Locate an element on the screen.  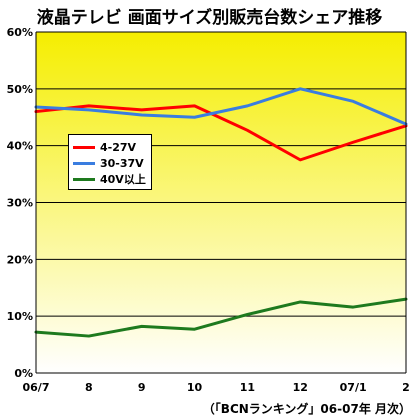
legend-item-series-2: 30-37V is located at coordinates (108, 163).